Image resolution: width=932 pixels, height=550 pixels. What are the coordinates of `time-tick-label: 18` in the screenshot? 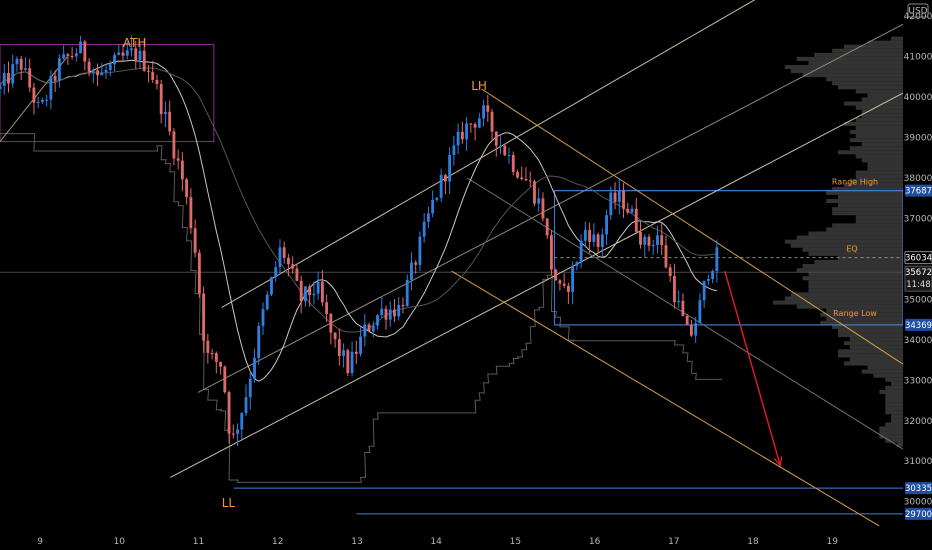 It's located at (753, 542).